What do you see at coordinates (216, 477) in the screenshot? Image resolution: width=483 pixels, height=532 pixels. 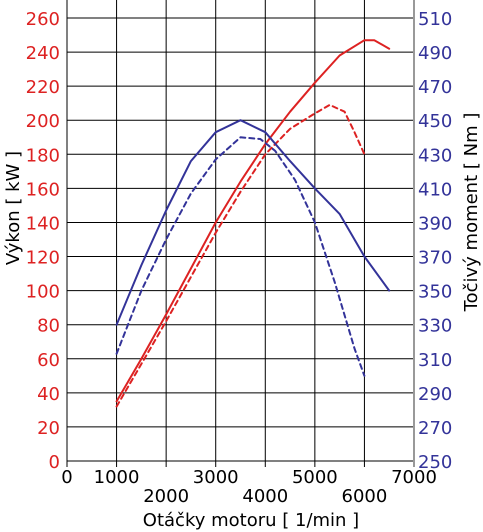 I see `x-tick-label: 3000` at bounding box center [216, 477].